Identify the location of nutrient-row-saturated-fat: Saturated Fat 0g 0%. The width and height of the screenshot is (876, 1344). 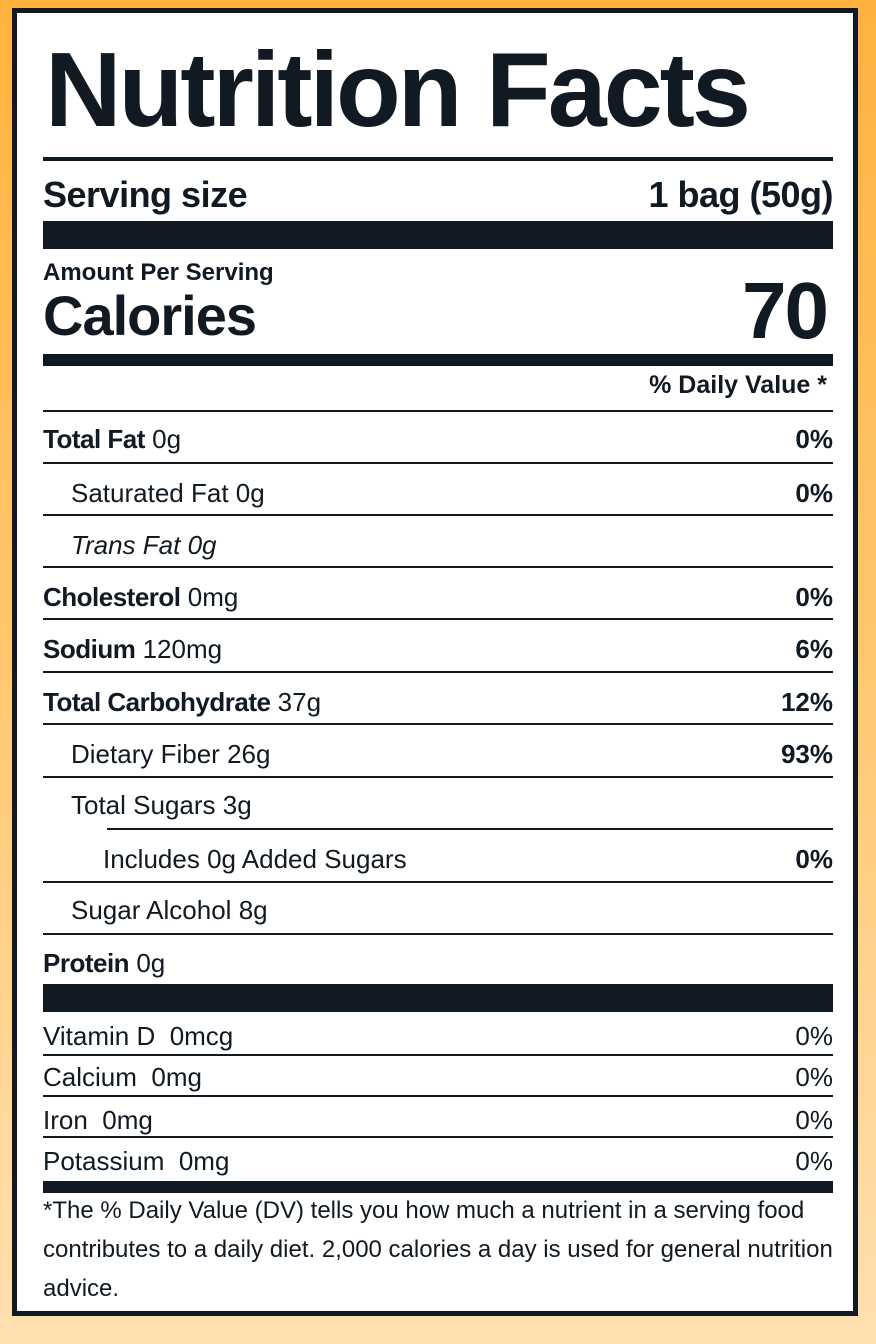
(438, 493).